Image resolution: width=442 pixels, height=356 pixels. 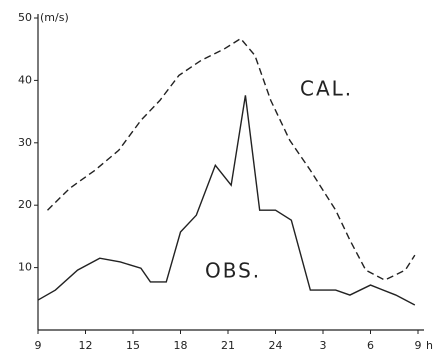 I want to click on y-tick-label: 50, so click(x=25, y=17).